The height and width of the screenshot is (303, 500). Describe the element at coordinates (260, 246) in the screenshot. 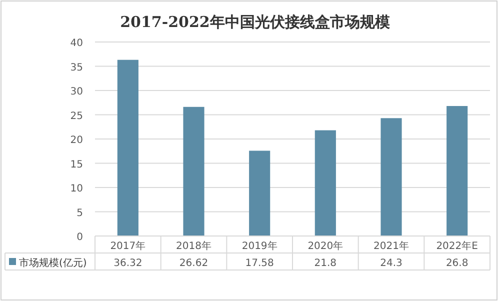

I see `x-tick-label: 2019年` at that location.